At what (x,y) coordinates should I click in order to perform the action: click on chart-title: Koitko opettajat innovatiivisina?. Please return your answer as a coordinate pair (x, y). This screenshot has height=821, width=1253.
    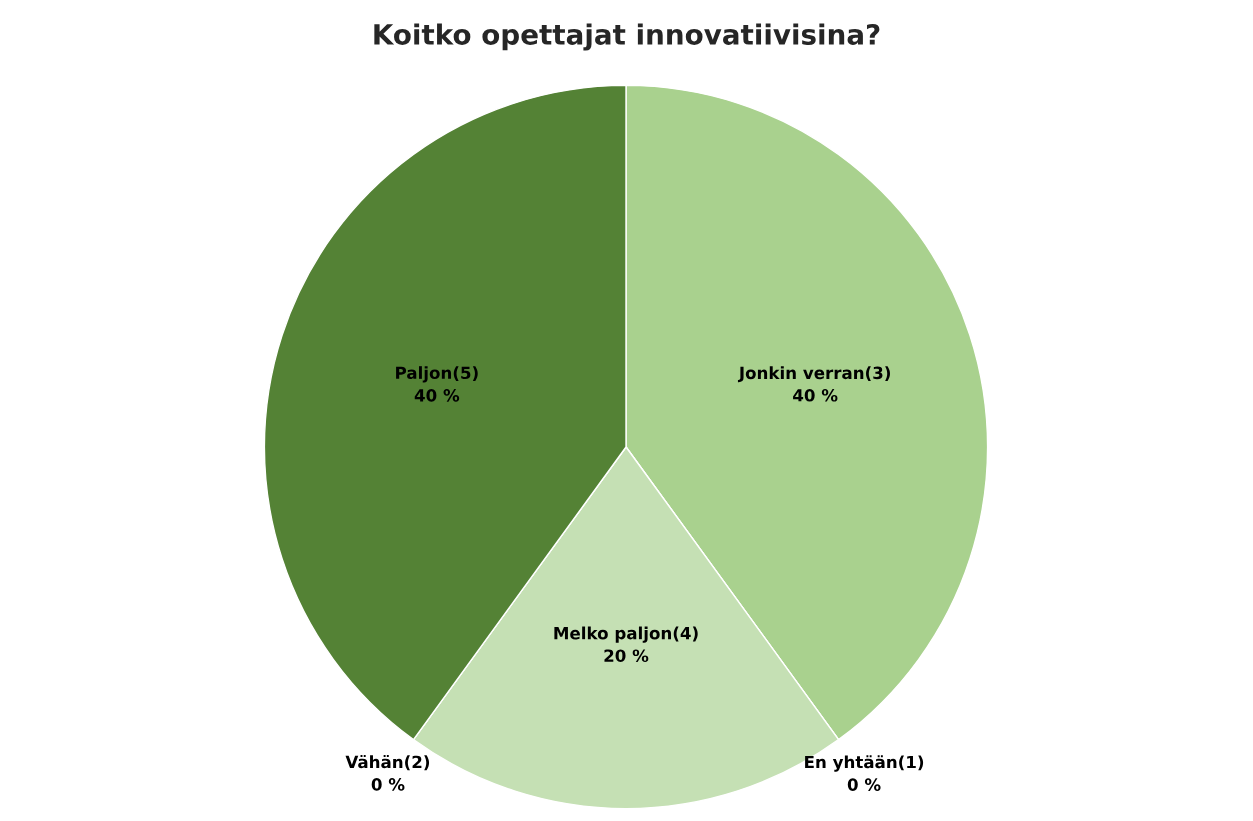
    Looking at the image, I should click on (627, 37).